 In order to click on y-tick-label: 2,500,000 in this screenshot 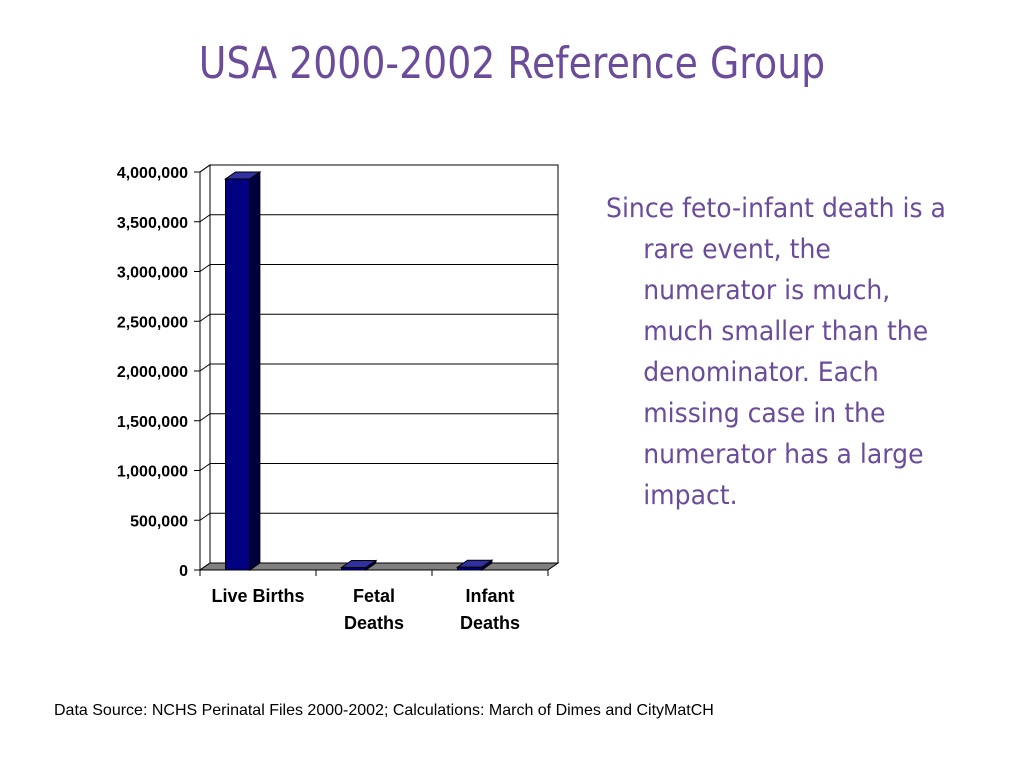, I will do `click(152, 322)`.